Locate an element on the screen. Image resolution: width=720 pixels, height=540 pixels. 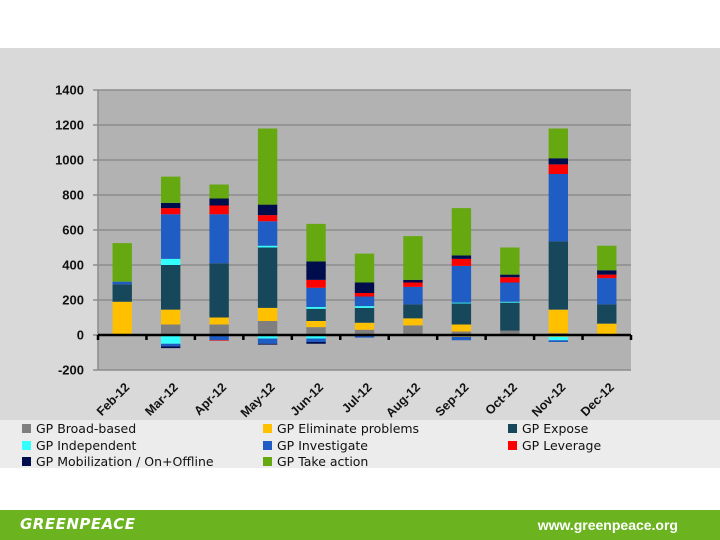
legend-item: GP Leverage is located at coordinates (554, 446).